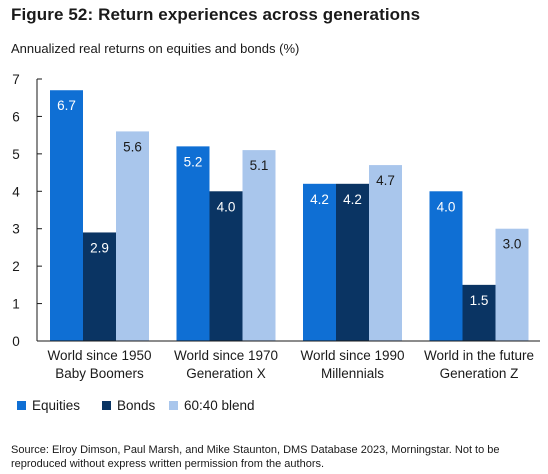 The height and width of the screenshot is (474, 548). Describe the element at coordinates (16, 79) in the screenshot. I see `y-tick-label: 7` at that location.